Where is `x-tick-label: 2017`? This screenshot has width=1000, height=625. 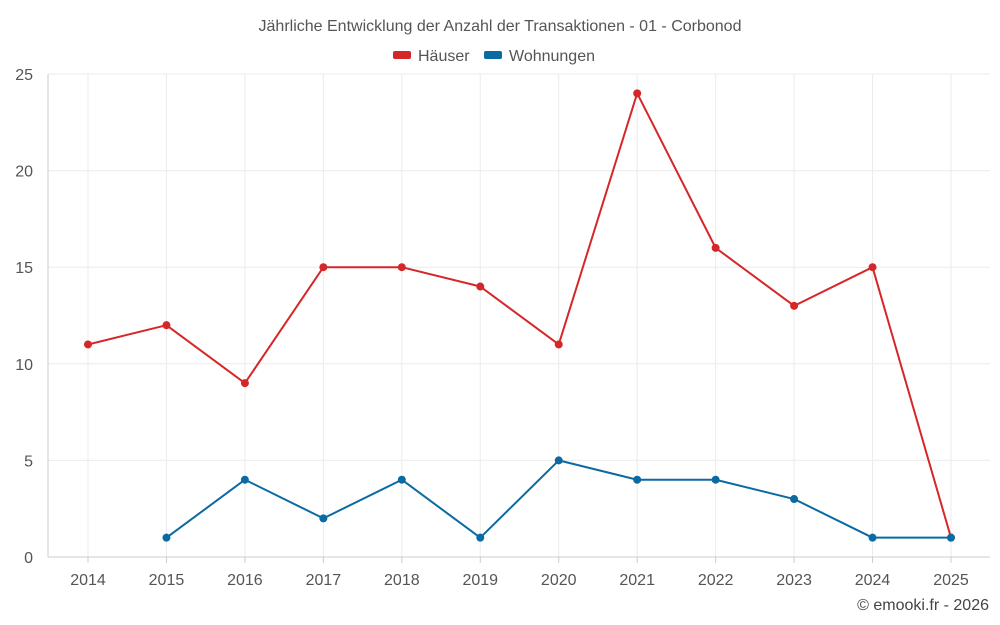 x-tick-label: 2017 is located at coordinates (324, 580).